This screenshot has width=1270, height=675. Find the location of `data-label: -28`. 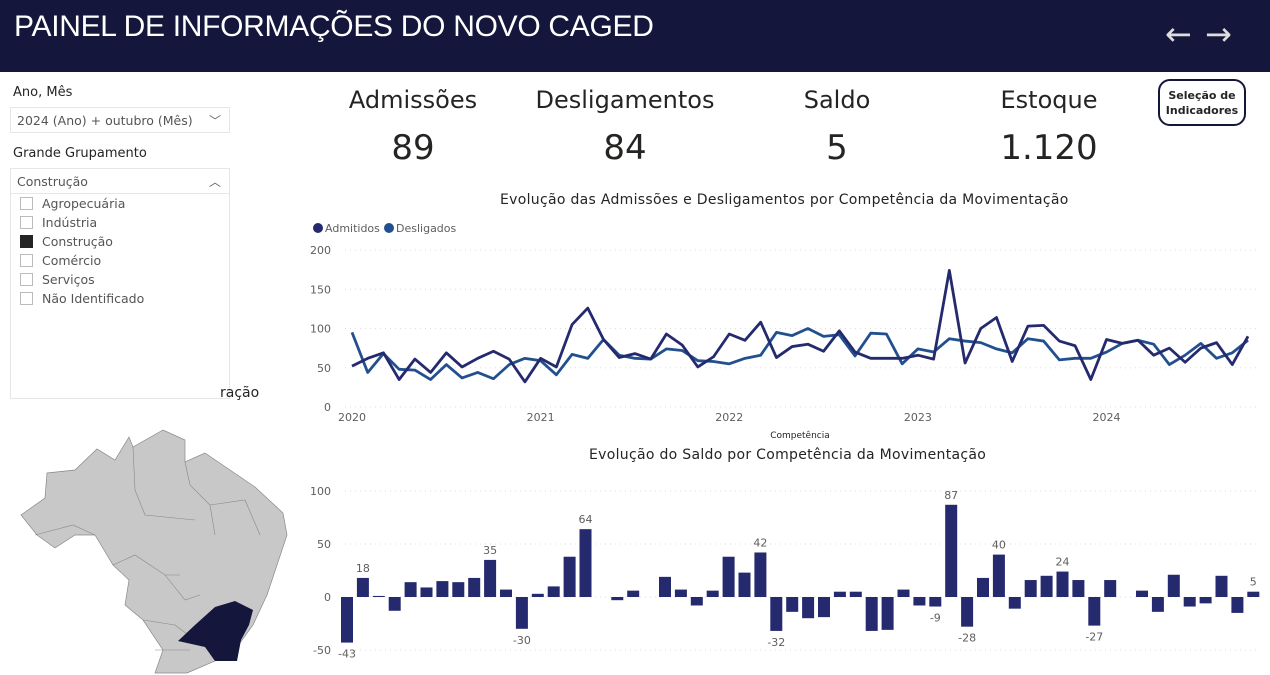

data-label: -28 is located at coordinates (967, 638).